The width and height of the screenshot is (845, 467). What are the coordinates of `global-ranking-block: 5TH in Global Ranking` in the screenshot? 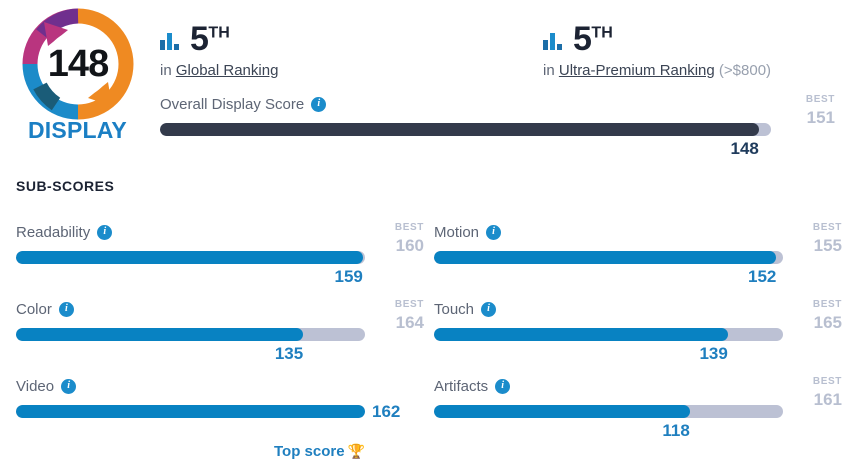 It's located at (219, 46).